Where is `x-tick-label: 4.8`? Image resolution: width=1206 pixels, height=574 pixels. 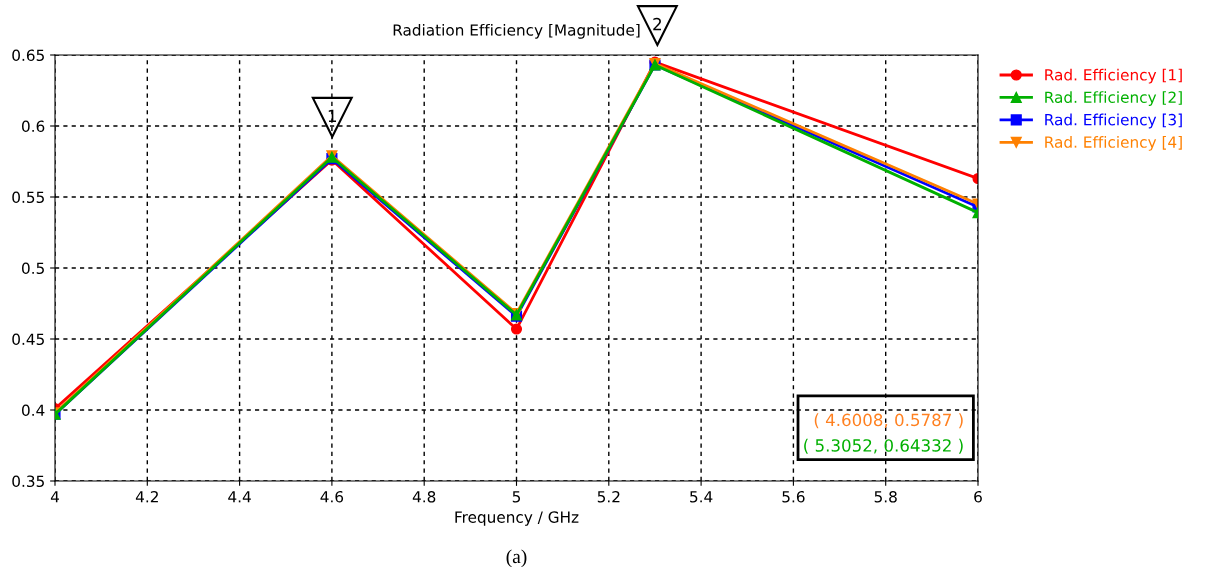 x-tick-label: 4.8 is located at coordinates (424, 496).